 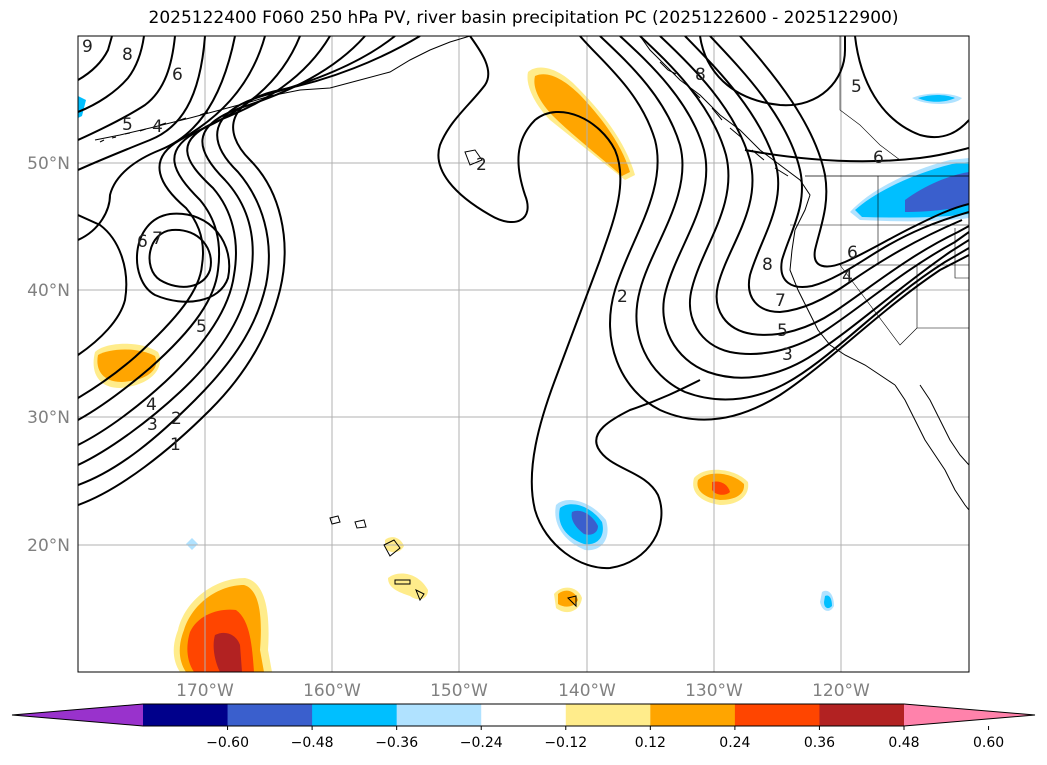 What do you see at coordinates (969, 715) in the screenshot?
I see `colorbar-extend-max` at bounding box center [969, 715].